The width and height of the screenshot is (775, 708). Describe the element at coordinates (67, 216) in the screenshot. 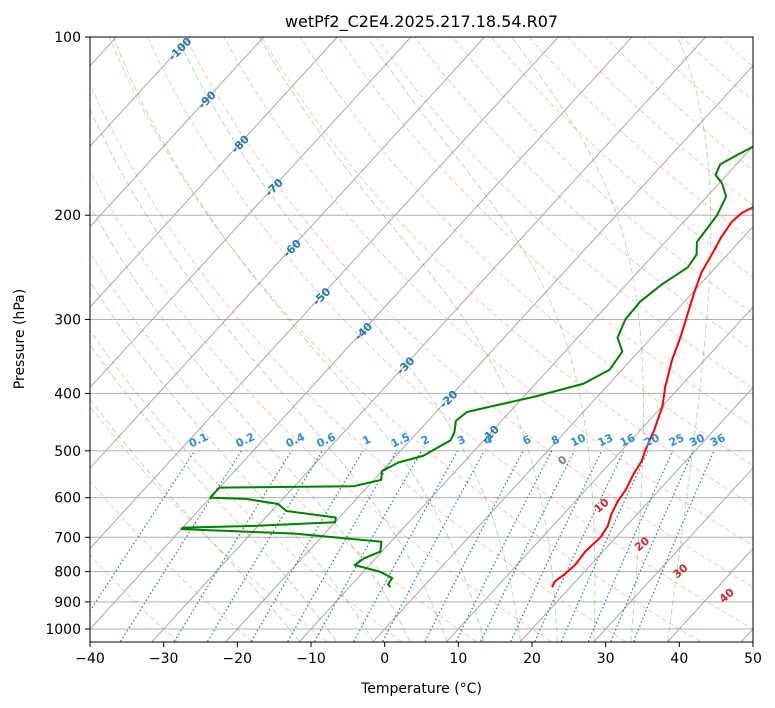

I see `y-tick-label: 200` at that location.